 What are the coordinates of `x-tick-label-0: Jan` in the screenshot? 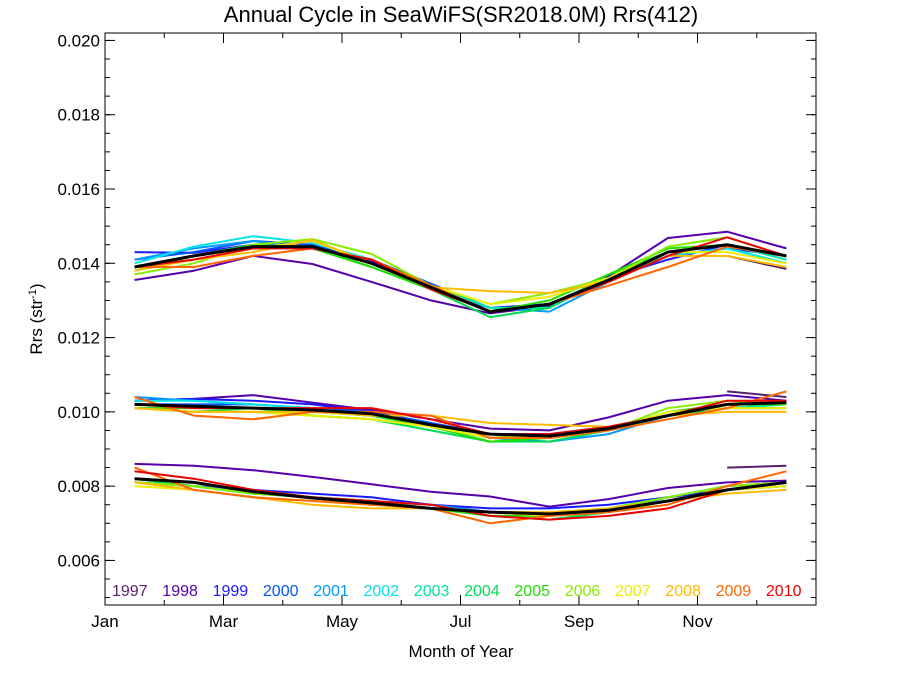 It's located at (104, 621).